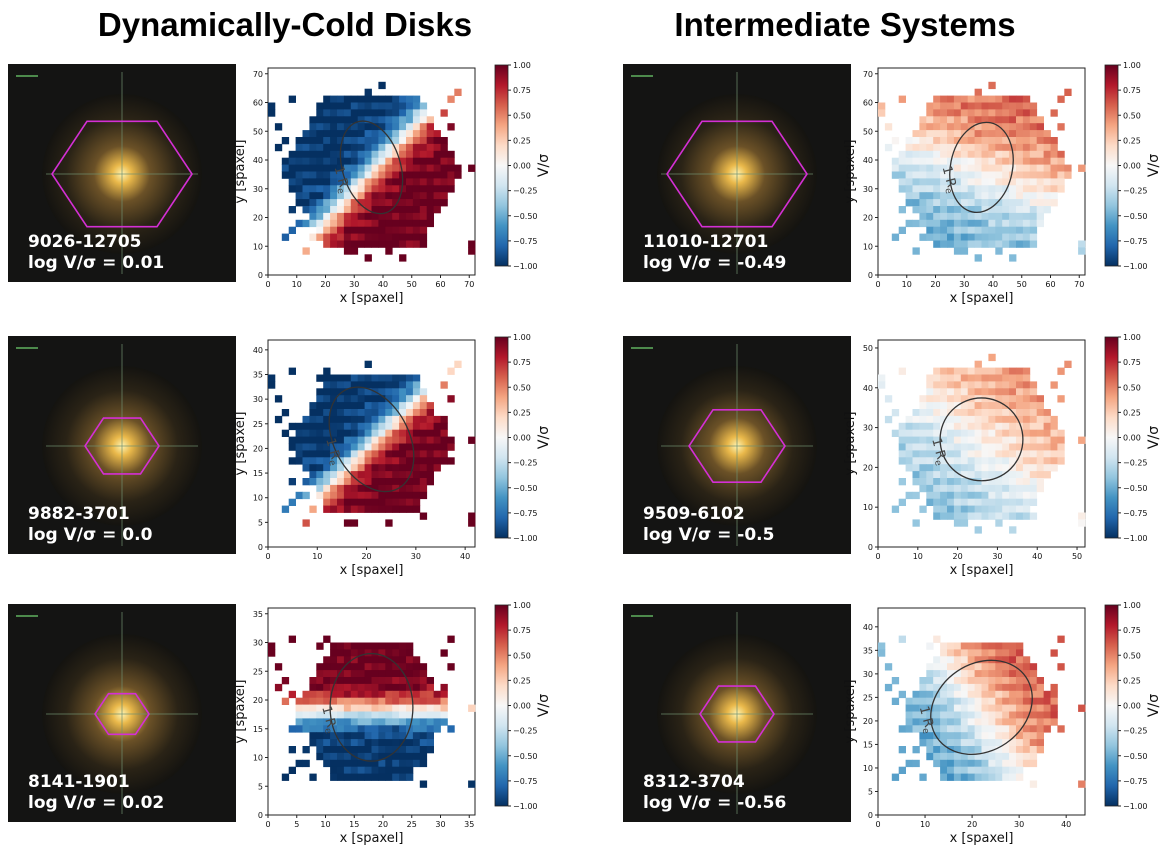 This screenshot has width=1169, height=853. I want to click on y-tick-label: 50, so click(868, 348).